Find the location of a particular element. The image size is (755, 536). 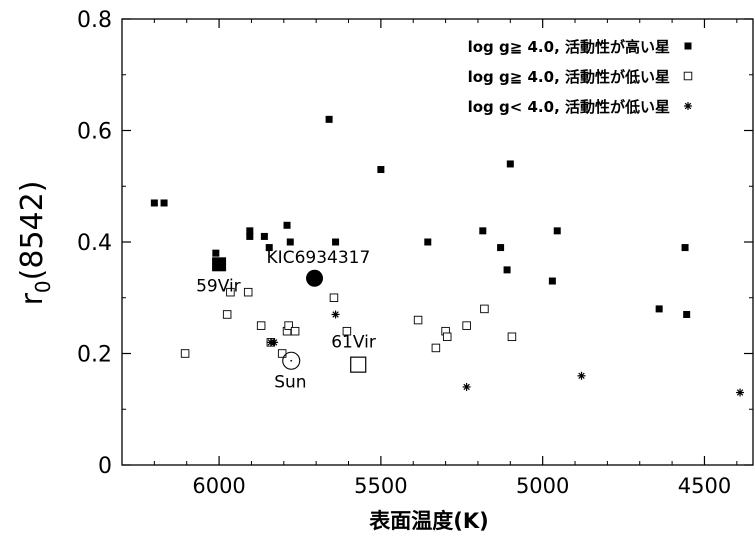

y-axis-label-rest: (8542) is located at coordinates (32, 231).